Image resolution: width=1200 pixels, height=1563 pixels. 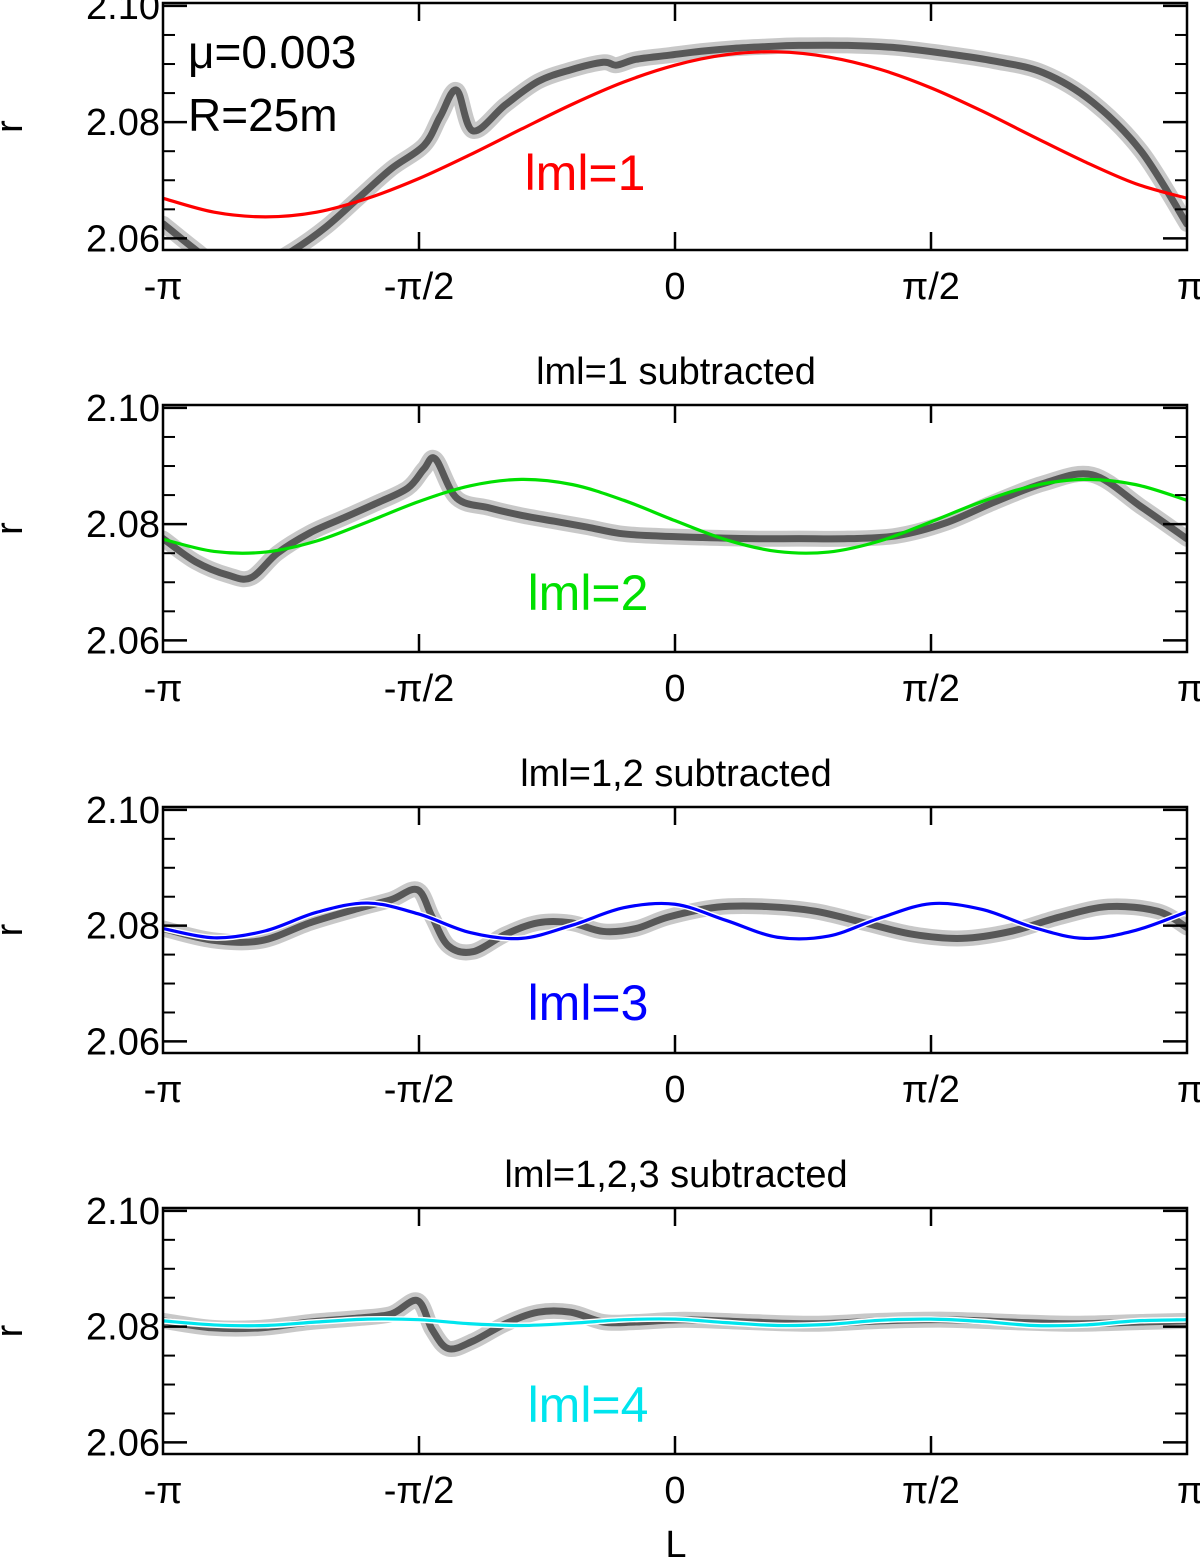 What do you see at coordinates (272, 52) in the screenshot?
I see `annotation-1: μ=0.003` at bounding box center [272, 52].